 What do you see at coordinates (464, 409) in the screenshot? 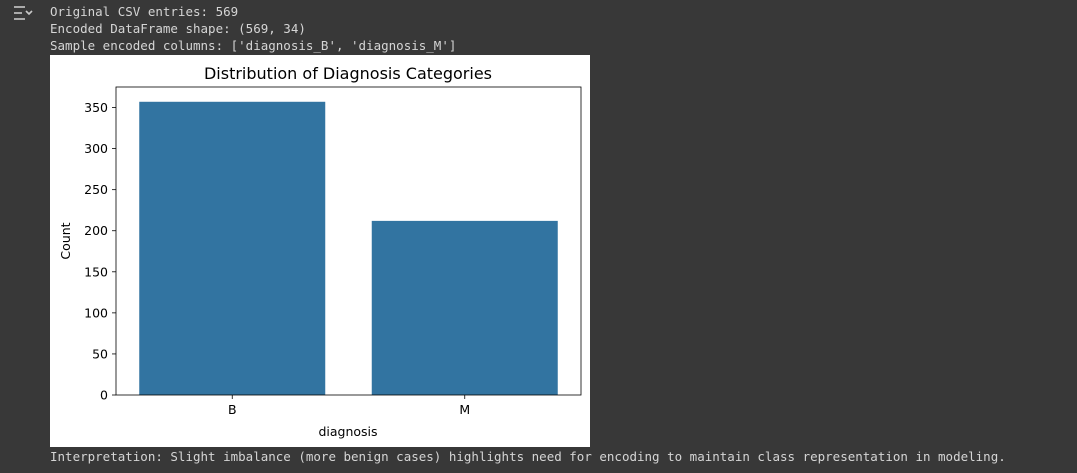
I see `x-tick-label: M` at bounding box center [464, 409].